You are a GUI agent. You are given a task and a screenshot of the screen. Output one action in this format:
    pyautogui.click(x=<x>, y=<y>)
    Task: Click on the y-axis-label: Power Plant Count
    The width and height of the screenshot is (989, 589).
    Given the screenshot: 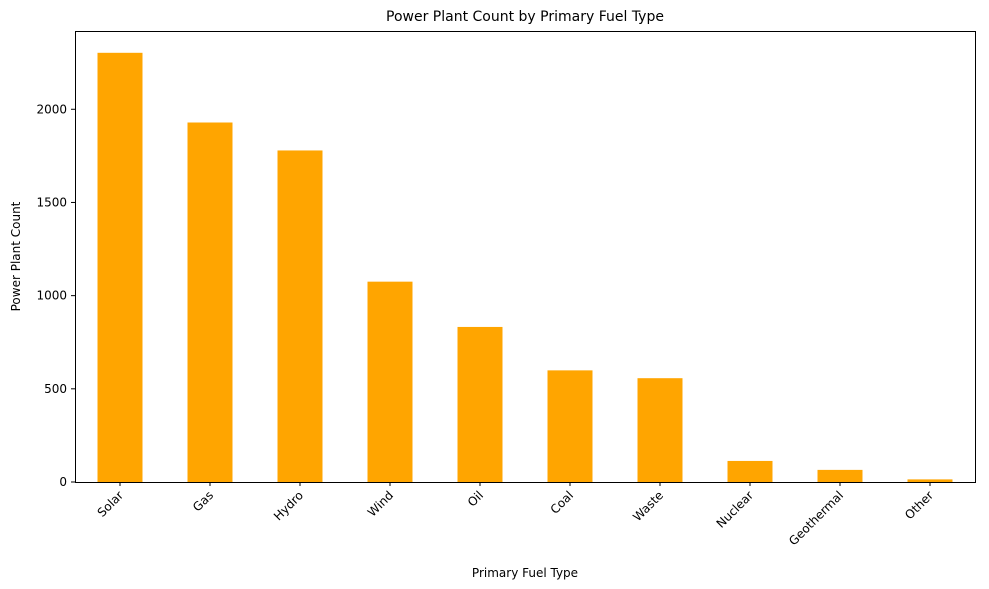 What is the action you would take?
    pyautogui.click(x=16, y=256)
    